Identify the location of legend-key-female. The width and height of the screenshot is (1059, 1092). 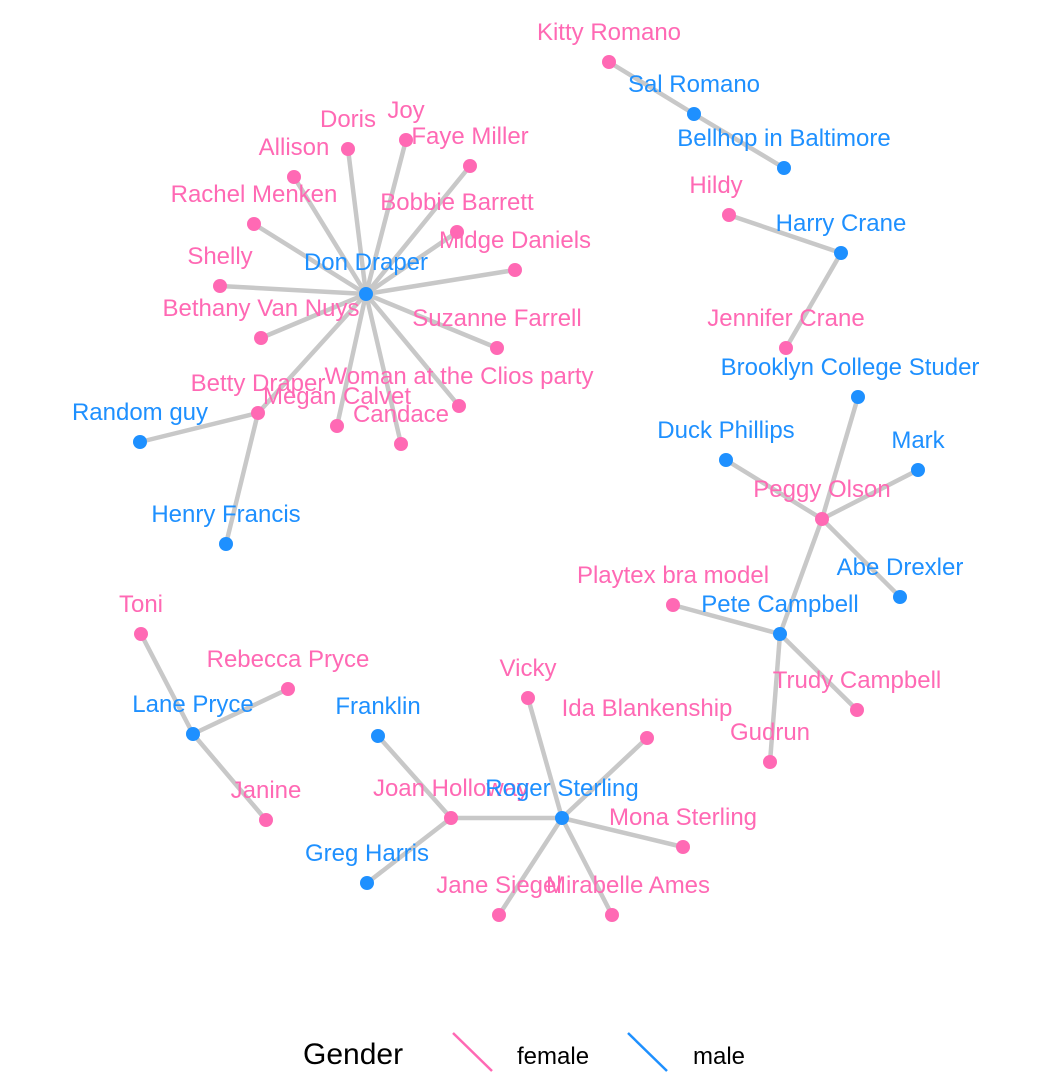
(472, 1052).